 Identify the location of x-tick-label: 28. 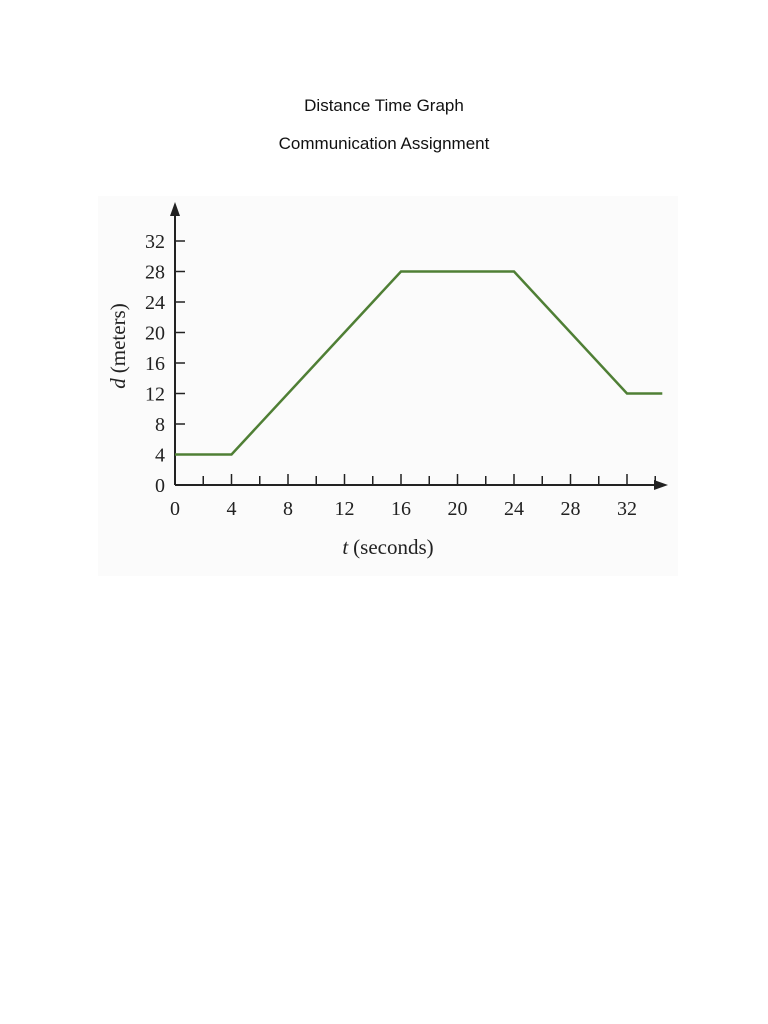
(571, 509).